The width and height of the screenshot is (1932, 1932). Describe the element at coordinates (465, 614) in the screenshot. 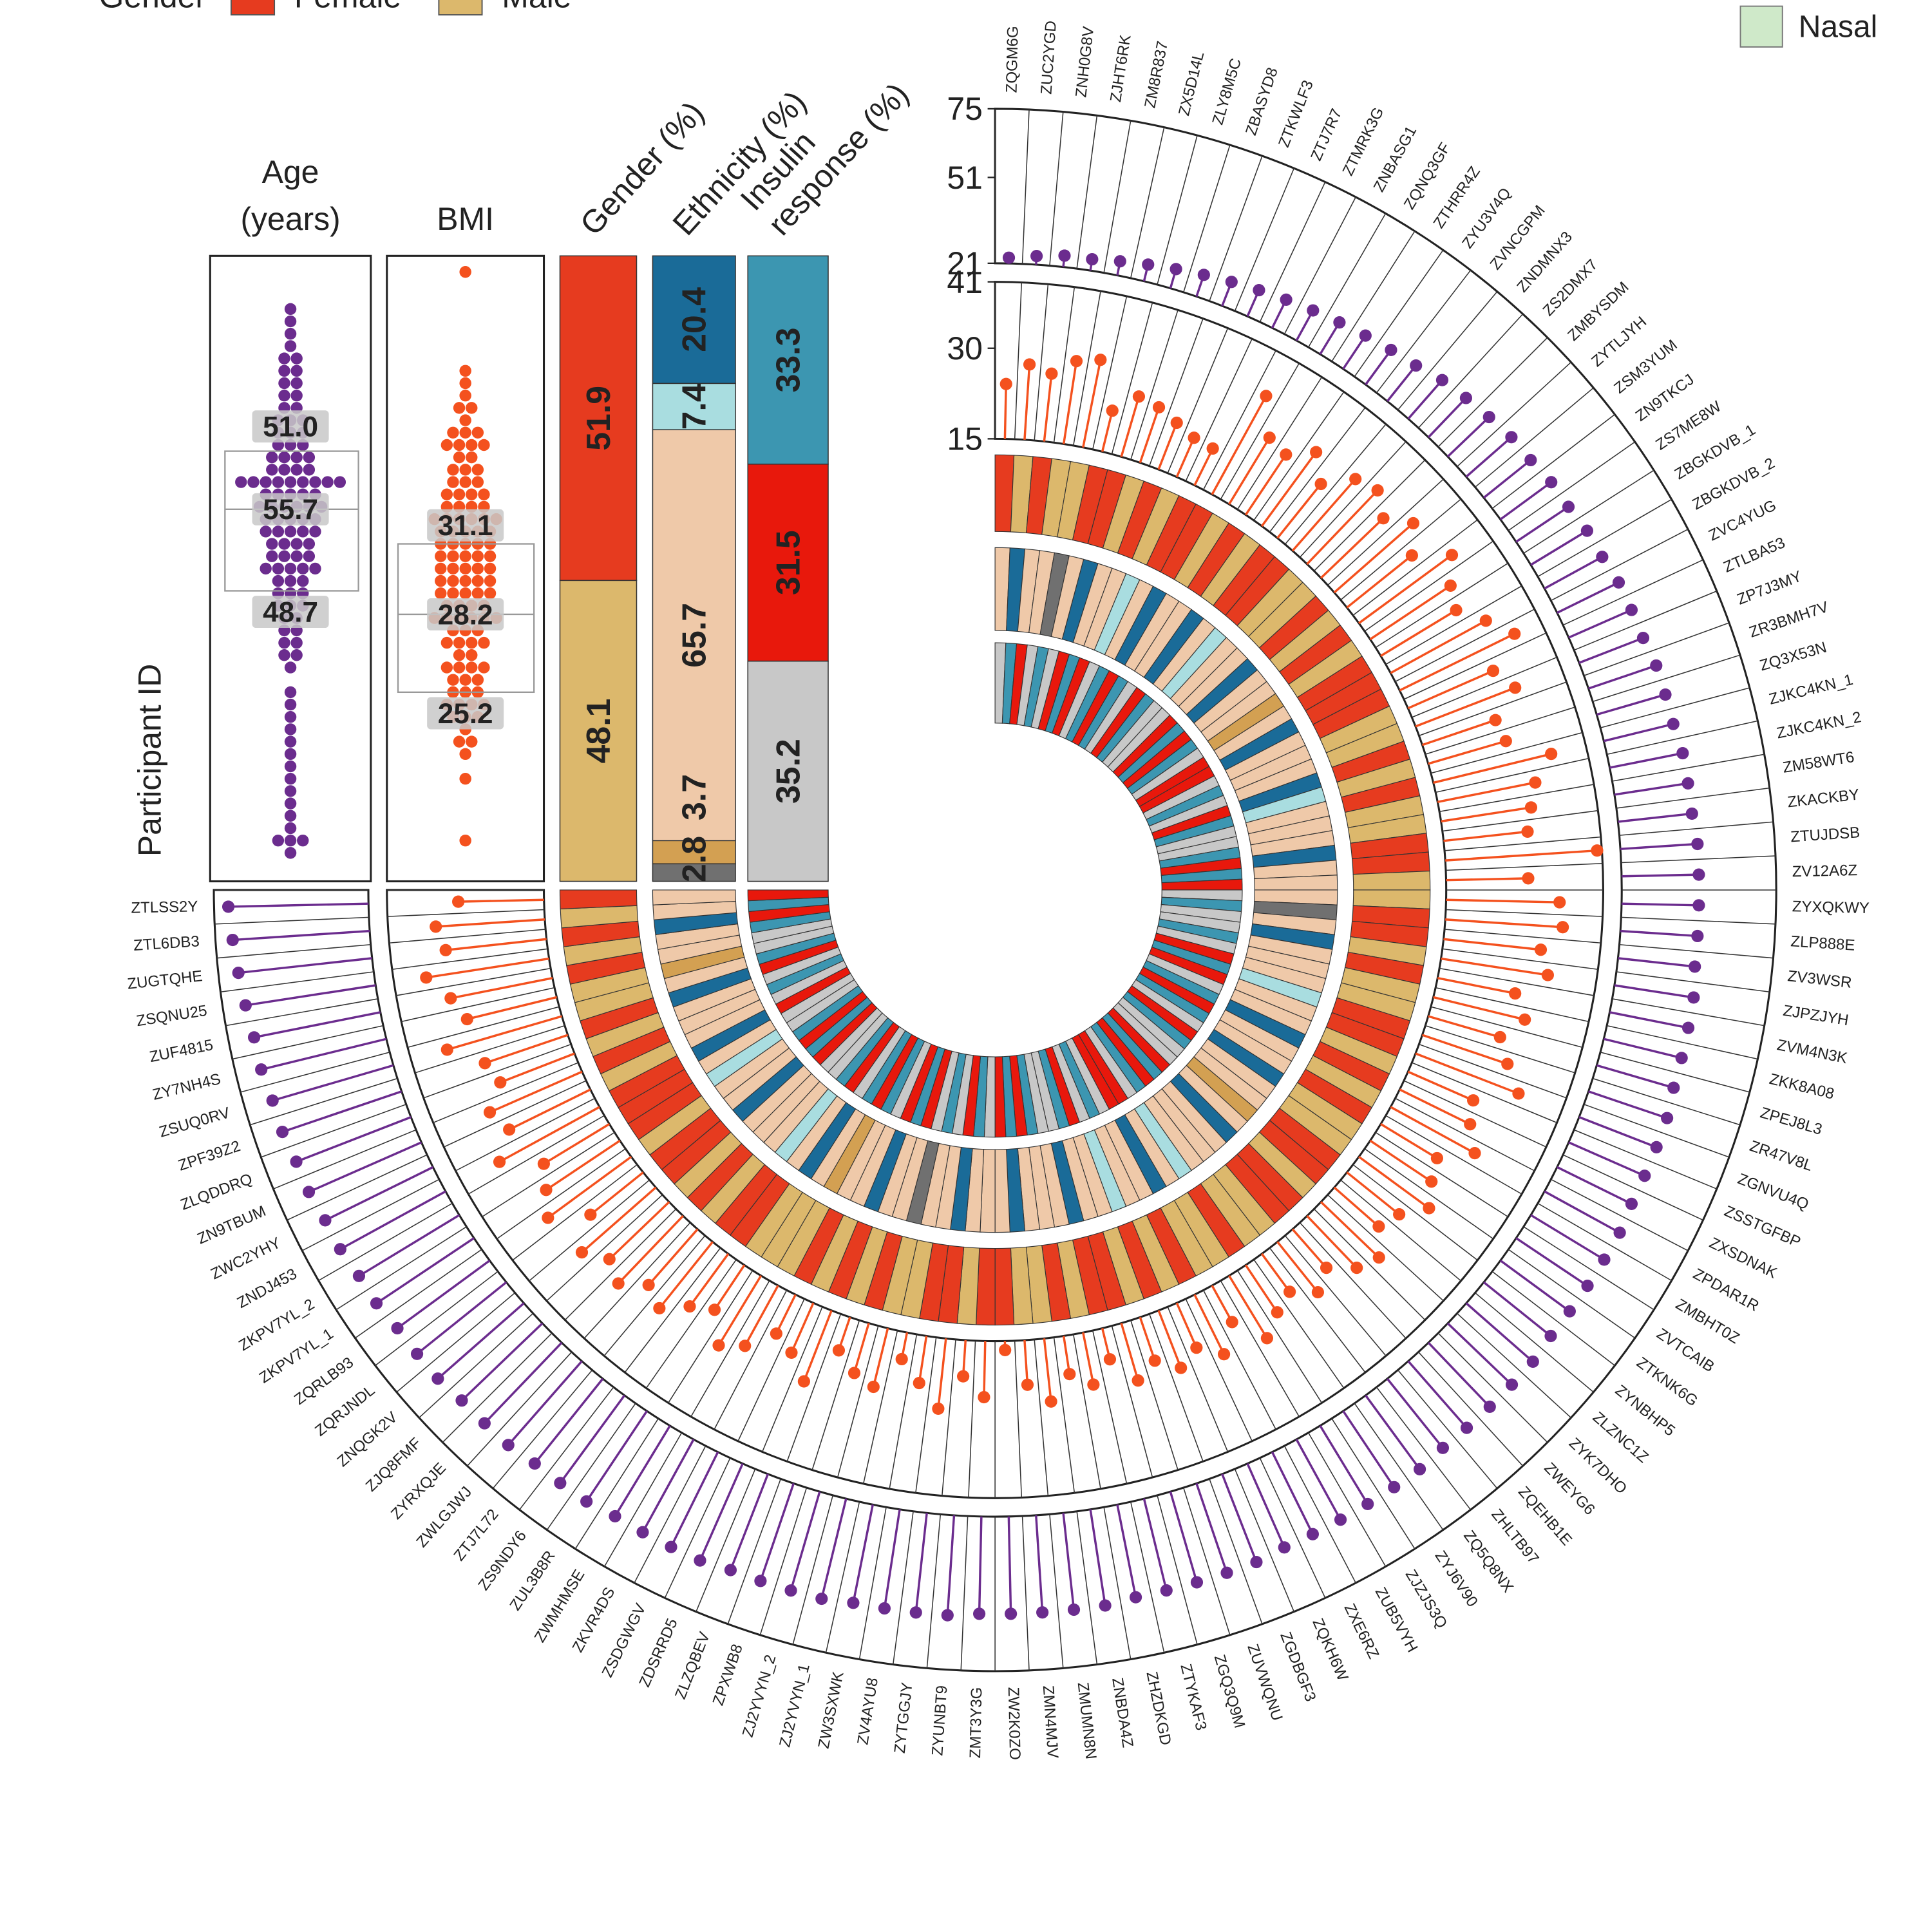

I see `box-label-bg` at that location.